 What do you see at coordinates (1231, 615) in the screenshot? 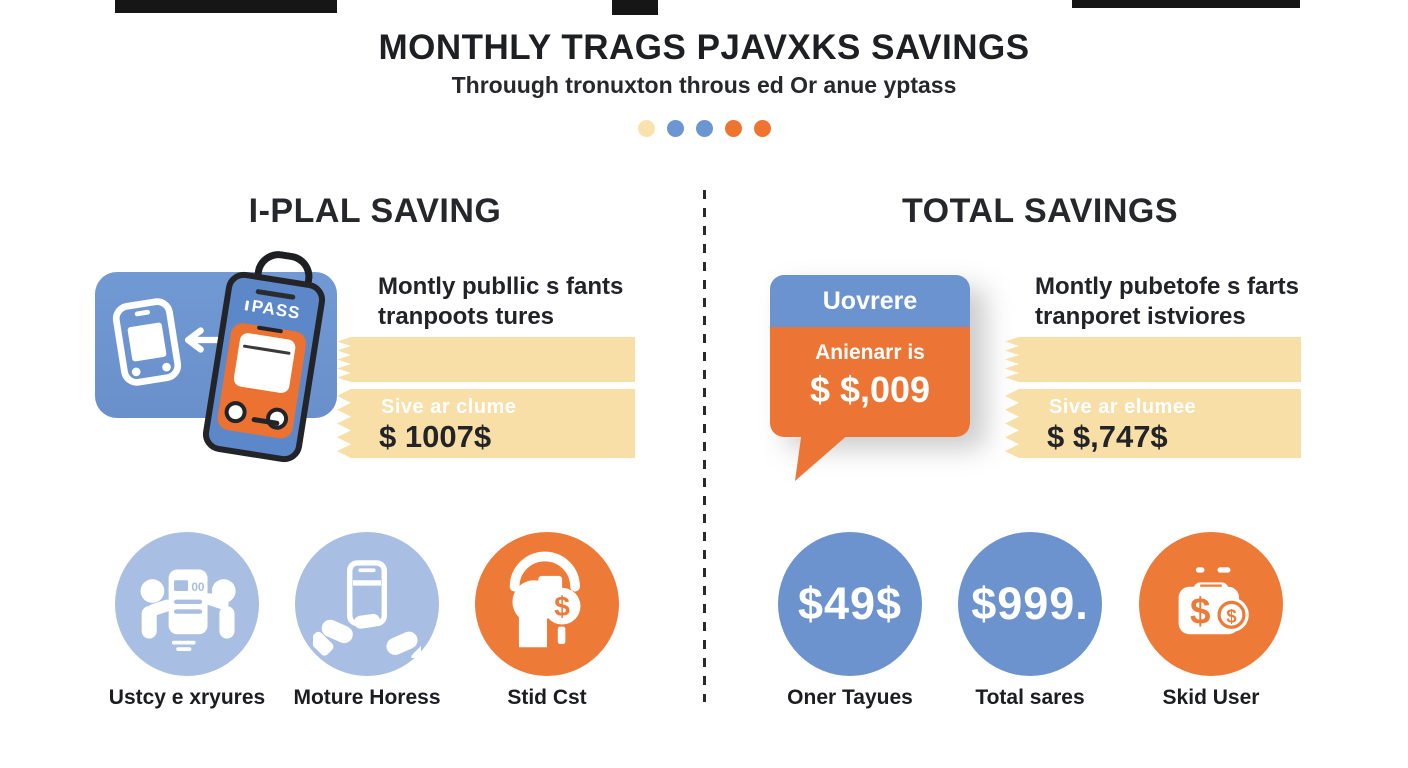
I see `coin-text: $` at bounding box center [1231, 615].